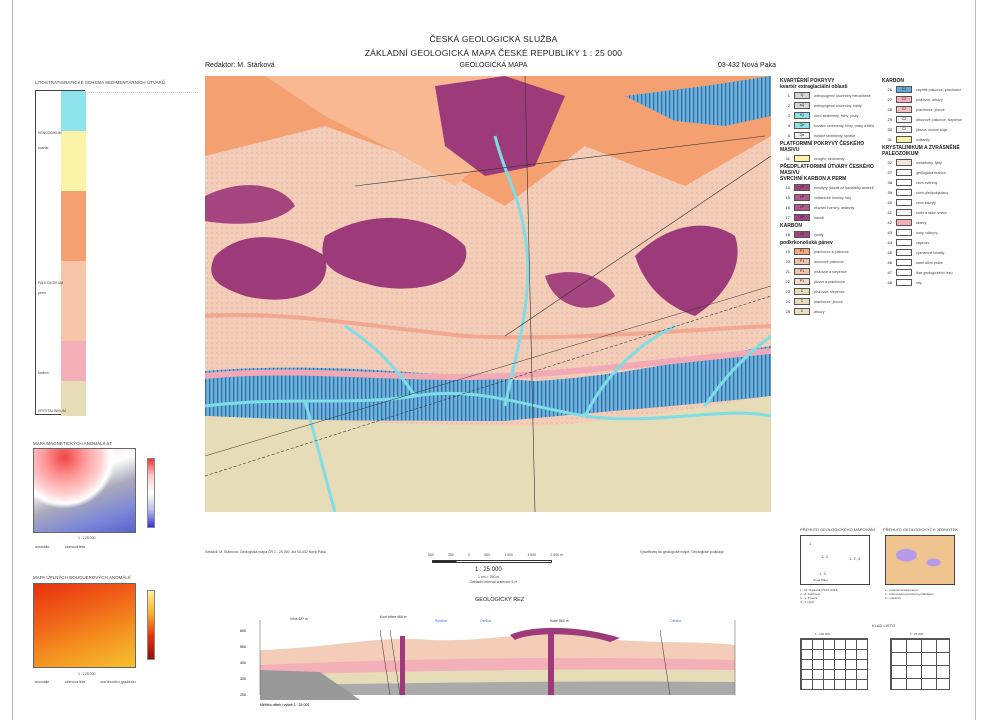  I want to click on legend-number: 24, so click(787, 301).